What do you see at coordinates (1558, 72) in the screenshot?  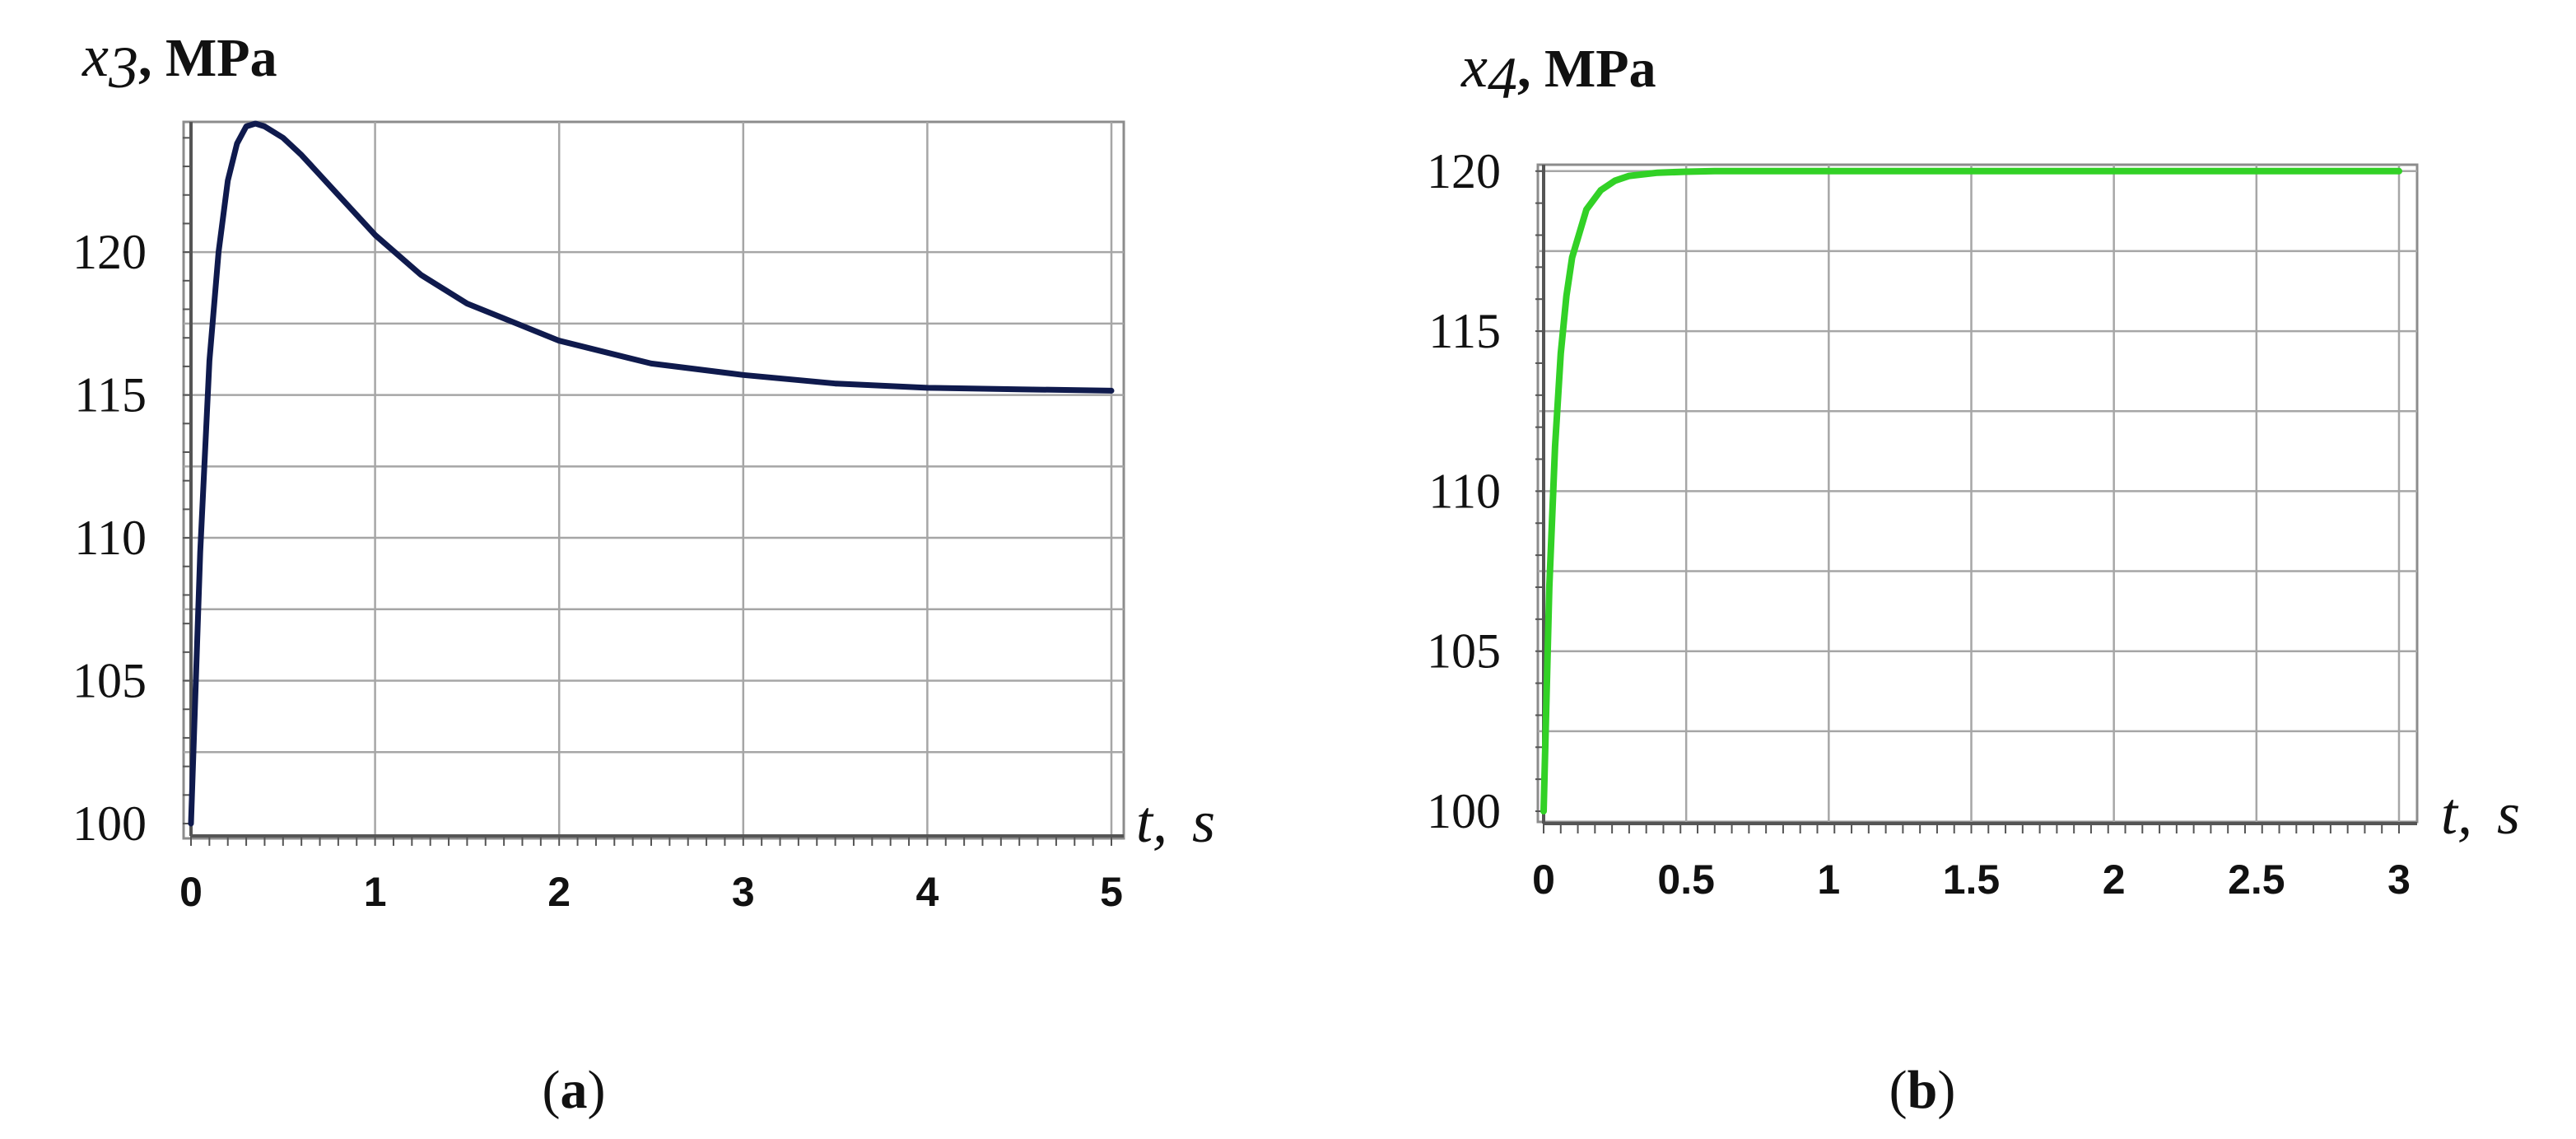 I see `y-axis-title: x4, MPa` at bounding box center [1558, 72].